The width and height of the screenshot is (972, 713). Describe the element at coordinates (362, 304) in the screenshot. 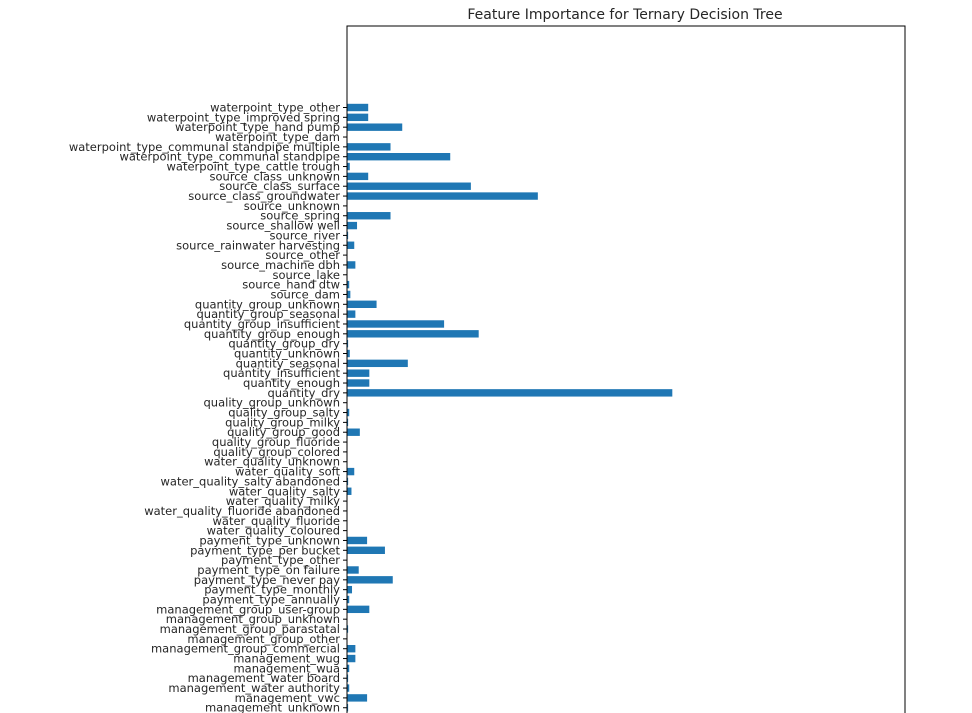

I see `bar-quantity-group-unknown` at that location.